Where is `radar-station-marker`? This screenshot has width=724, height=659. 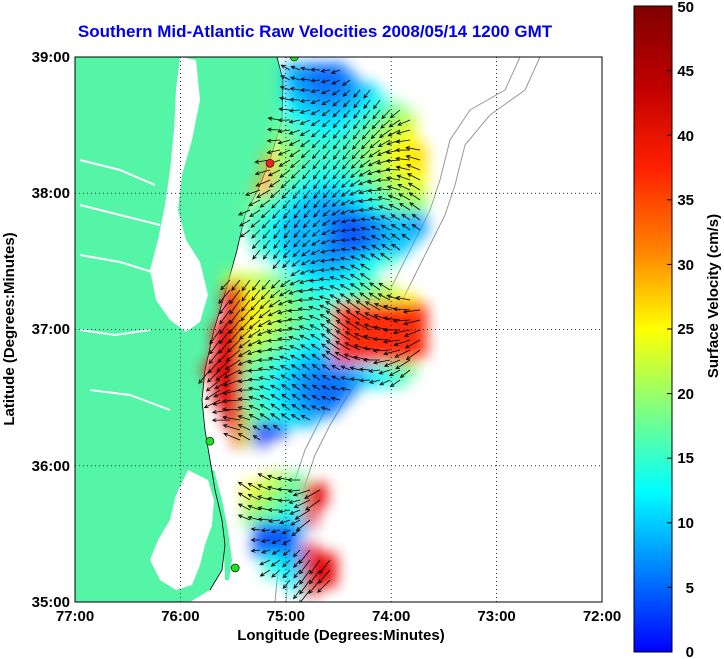
radar-station-marker is located at coordinates (235, 568).